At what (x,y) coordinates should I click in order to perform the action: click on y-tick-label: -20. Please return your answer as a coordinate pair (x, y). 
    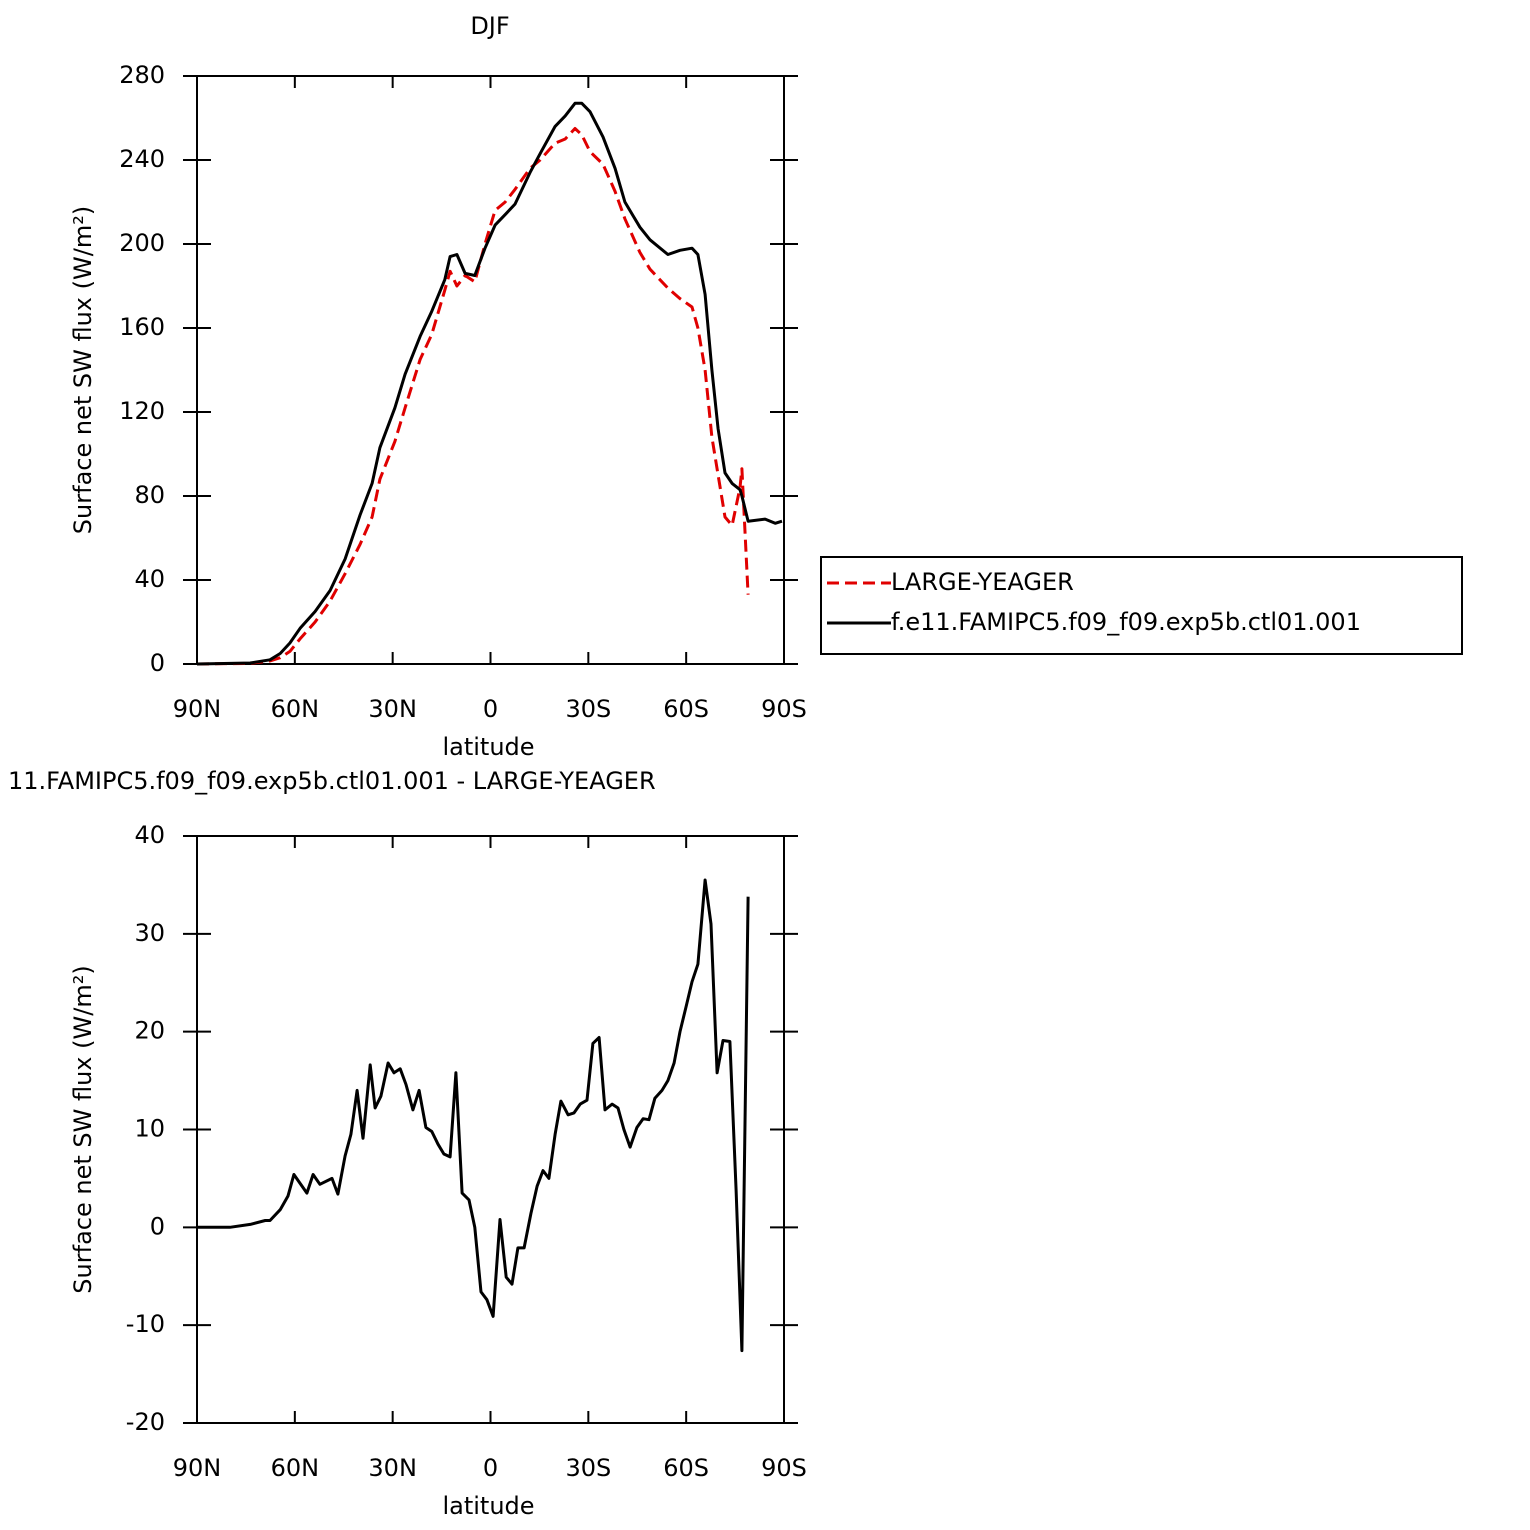
    Looking at the image, I should click on (145, 1422).